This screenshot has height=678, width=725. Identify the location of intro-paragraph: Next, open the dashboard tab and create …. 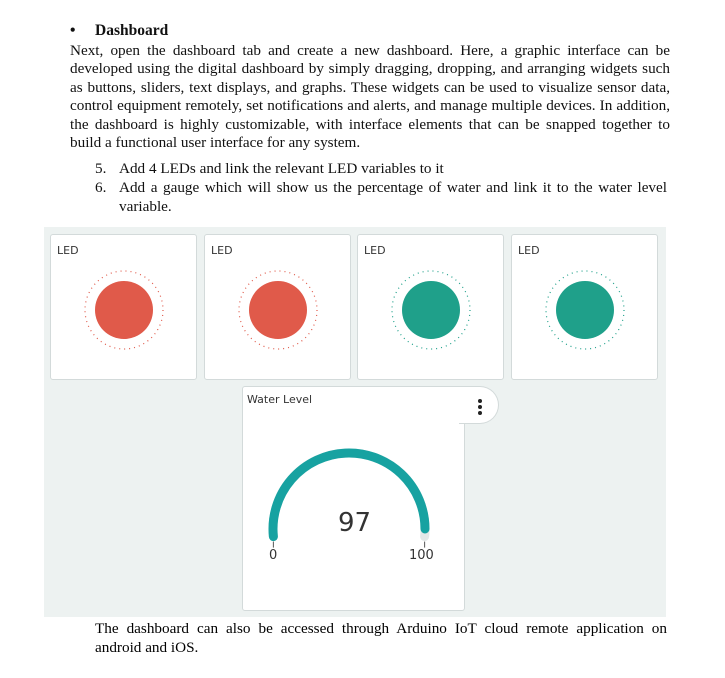
(370, 97).